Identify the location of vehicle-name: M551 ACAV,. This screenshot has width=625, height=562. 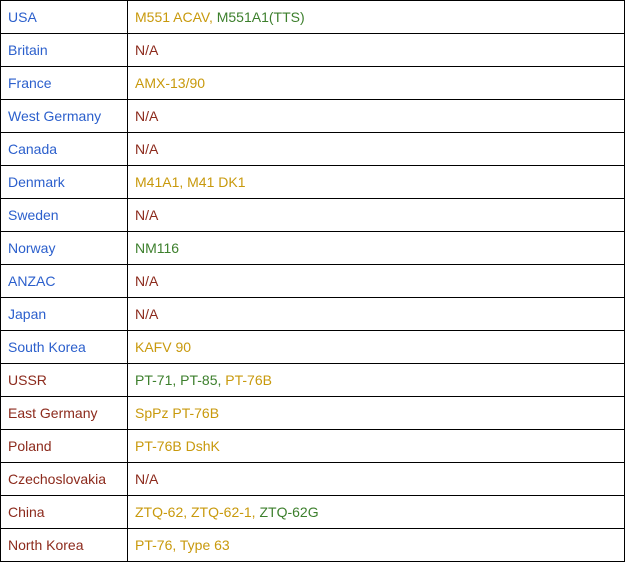
(176, 17).